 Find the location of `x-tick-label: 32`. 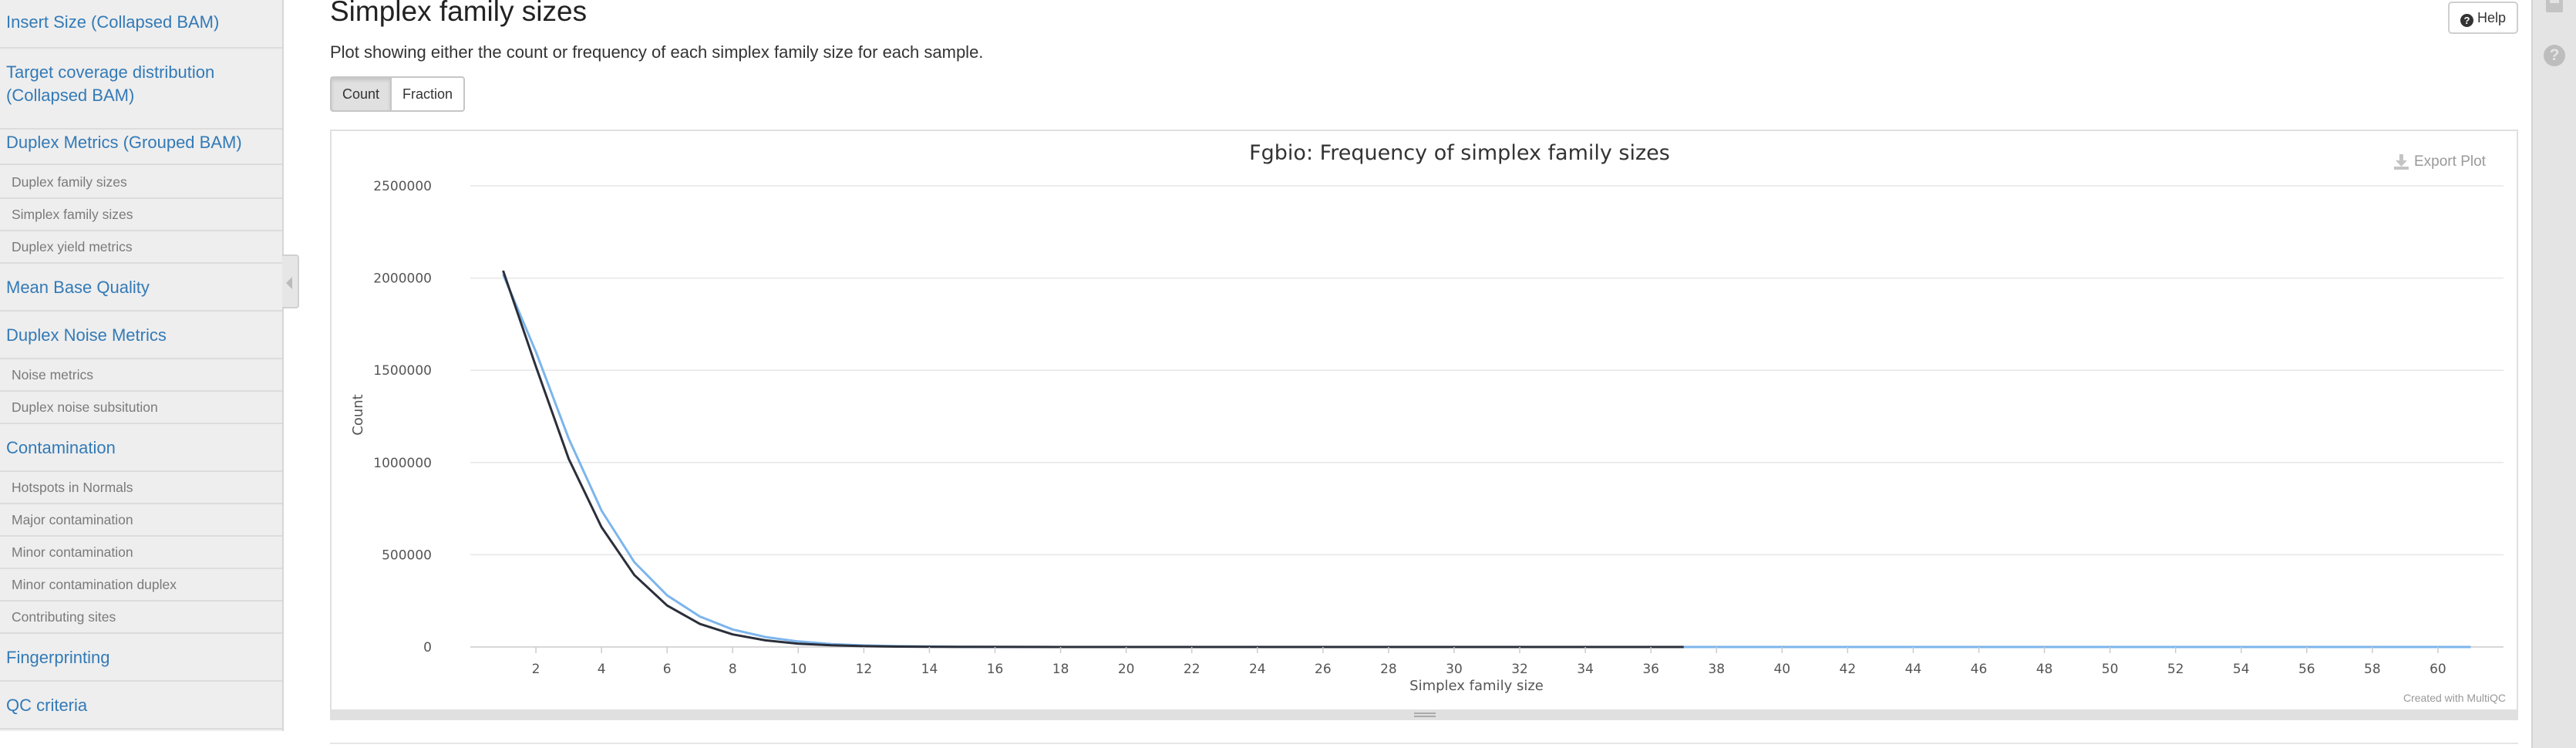

x-tick-label: 32 is located at coordinates (1520, 670).